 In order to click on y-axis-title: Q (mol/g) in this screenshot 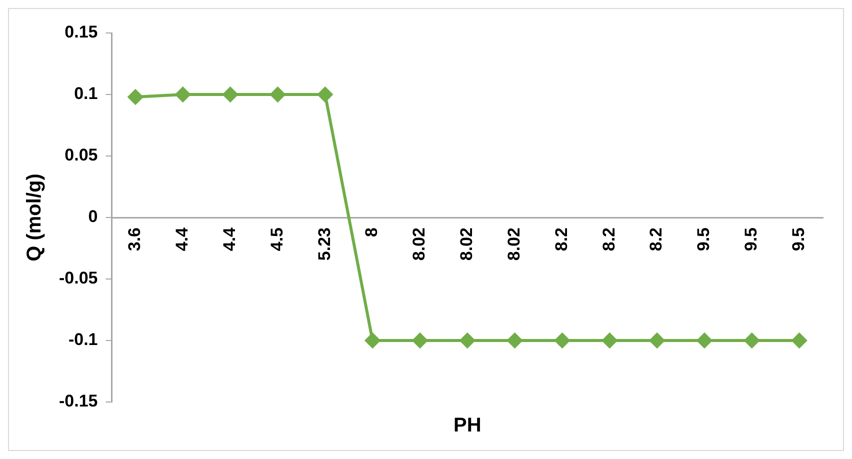, I will do `click(35, 218)`.